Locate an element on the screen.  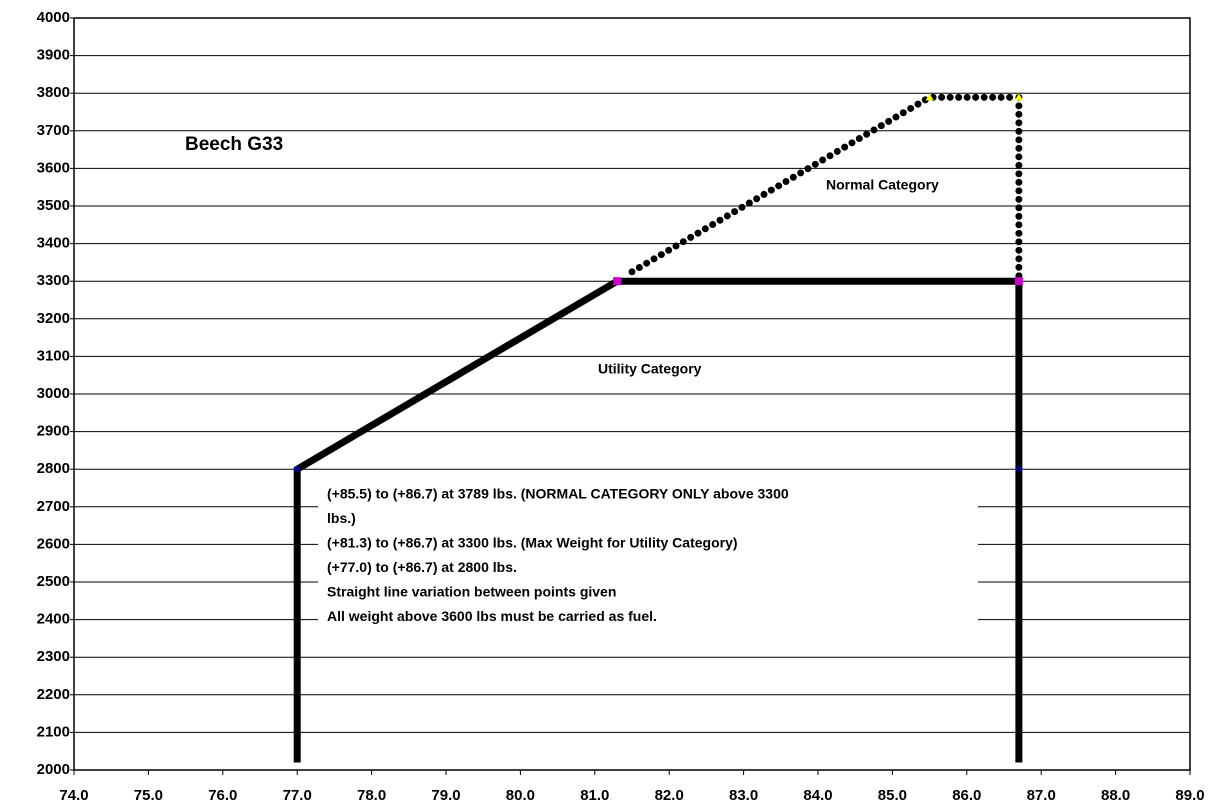
y-tick-label: 2200 is located at coordinates (53, 694).